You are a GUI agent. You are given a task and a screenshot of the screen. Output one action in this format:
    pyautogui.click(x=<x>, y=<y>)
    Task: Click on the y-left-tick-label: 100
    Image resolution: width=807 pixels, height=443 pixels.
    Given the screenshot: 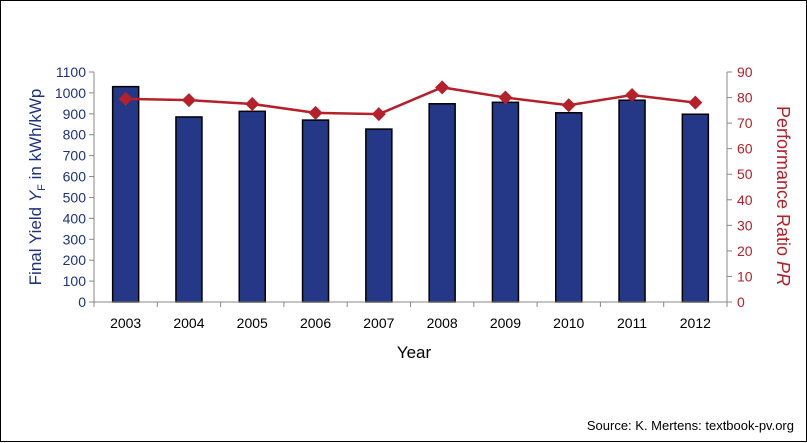 What is the action you would take?
    pyautogui.click(x=75, y=281)
    